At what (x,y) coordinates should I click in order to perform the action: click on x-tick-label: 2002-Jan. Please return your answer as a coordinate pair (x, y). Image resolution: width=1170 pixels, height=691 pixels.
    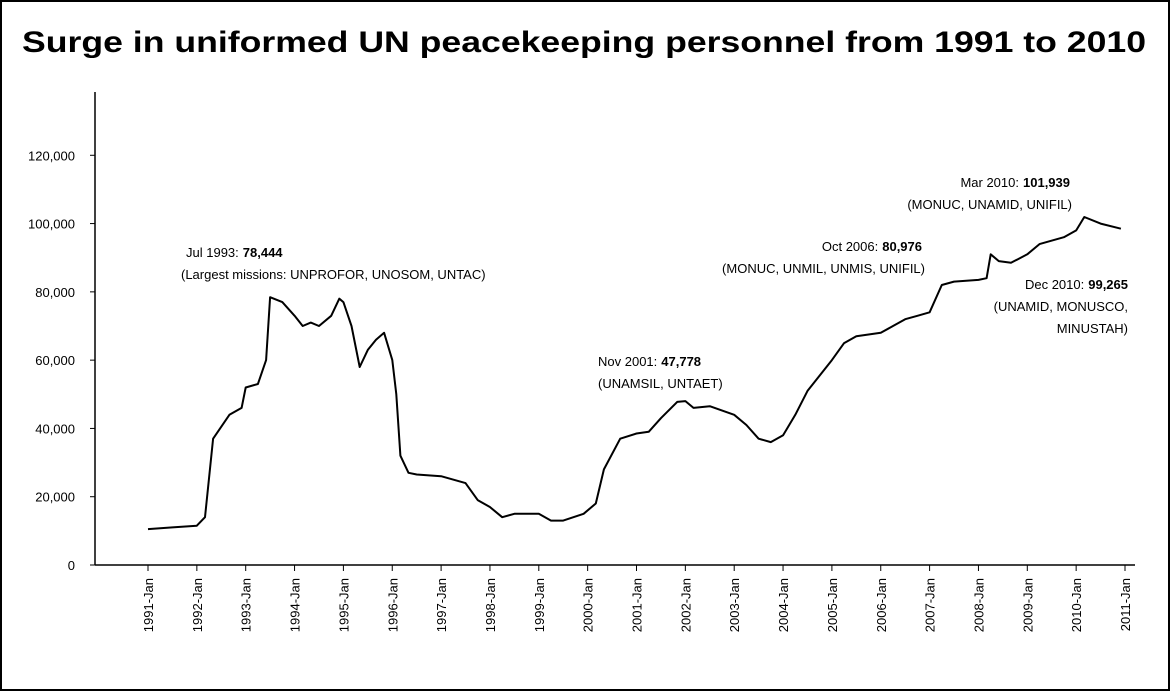
    Looking at the image, I should click on (685, 605).